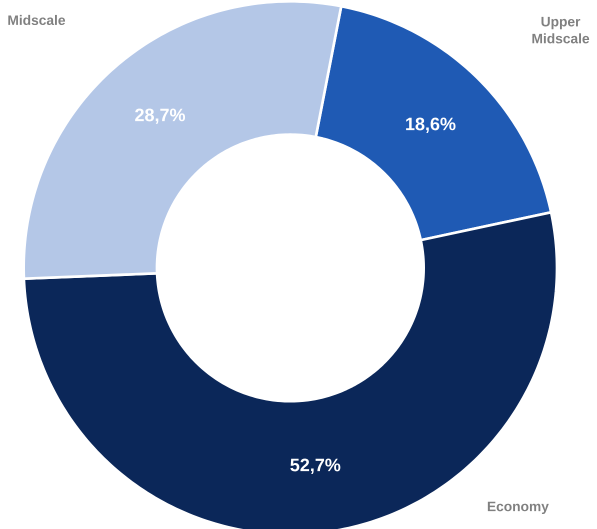 The image size is (597, 529). I want to click on data-label: 28,7%, so click(160, 116).